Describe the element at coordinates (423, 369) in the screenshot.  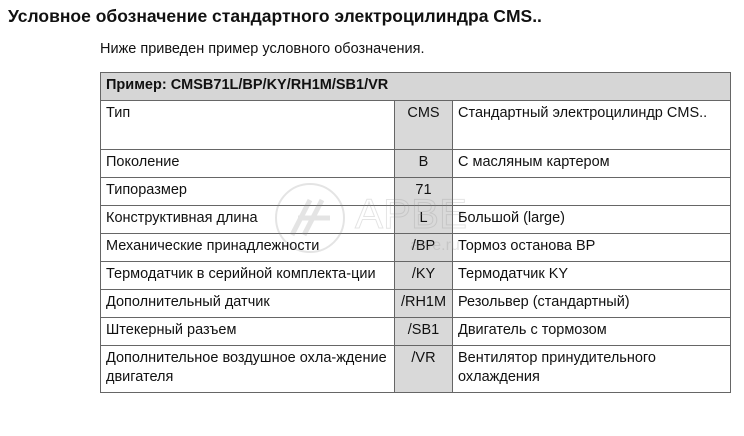
I see `row-code: /VR` at that location.